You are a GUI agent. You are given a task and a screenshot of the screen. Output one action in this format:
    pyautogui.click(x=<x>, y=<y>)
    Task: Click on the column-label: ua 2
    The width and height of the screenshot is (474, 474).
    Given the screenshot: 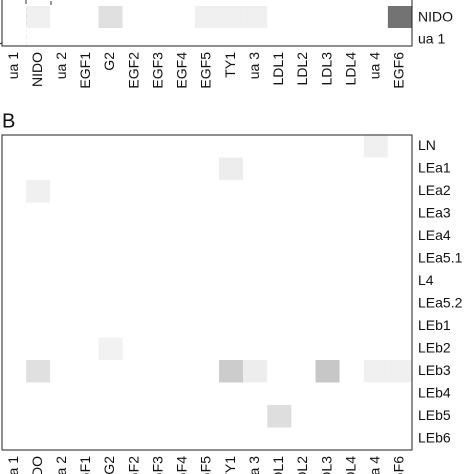 What is the action you would take?
    pyautogui.click(x=61, y=65)
    